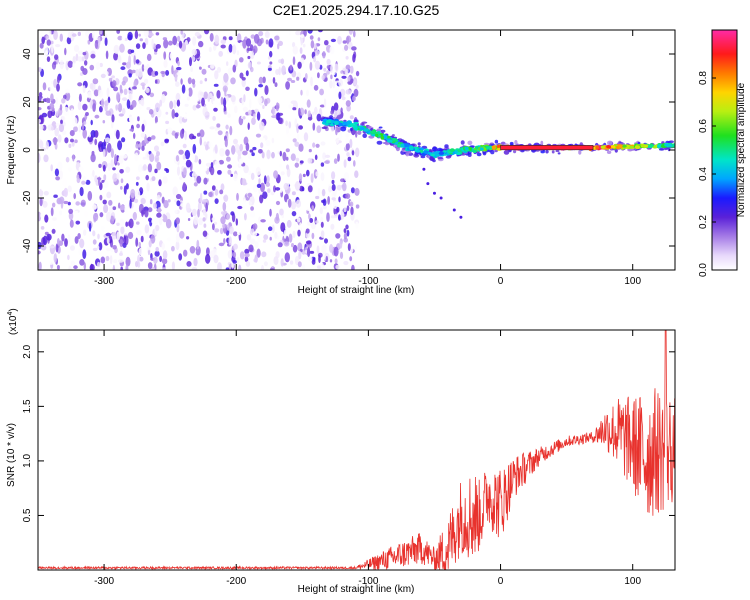 This screenshot has width=750, height=600. I want to click on y-tick-label: 40, so click(27, 54).